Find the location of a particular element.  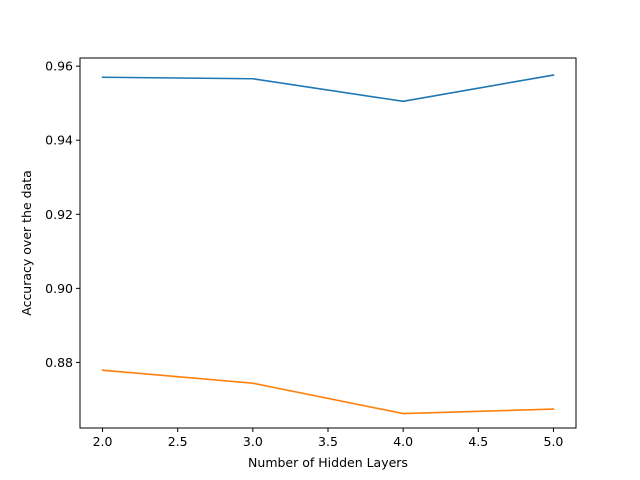

x-tick-label: 4.5 is located at coordinates (478, 441).